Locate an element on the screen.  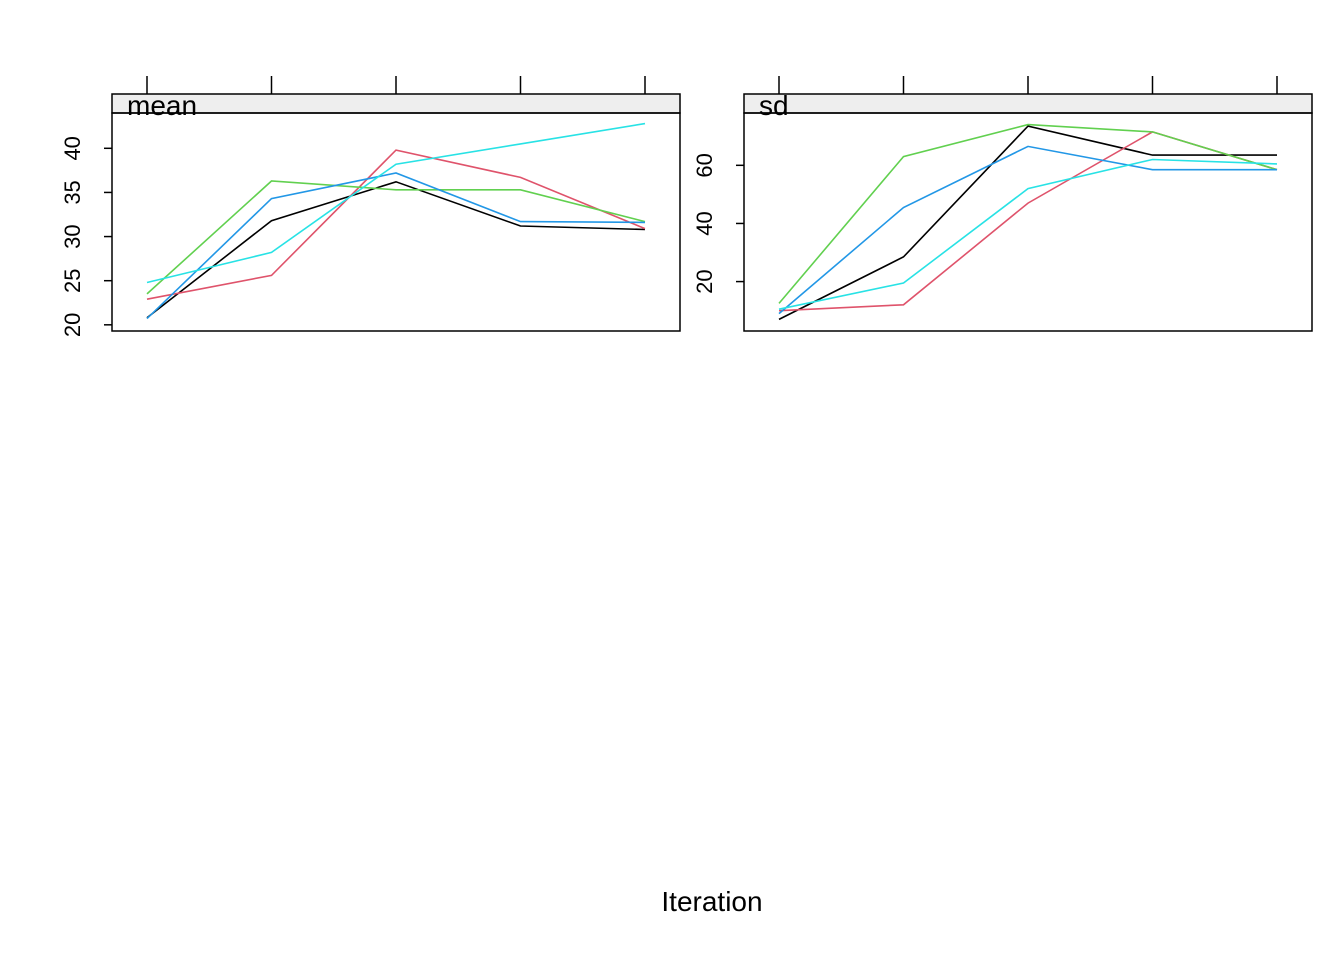
y-tick-label-mean-35: 35 is located at coordinates (72, 192).